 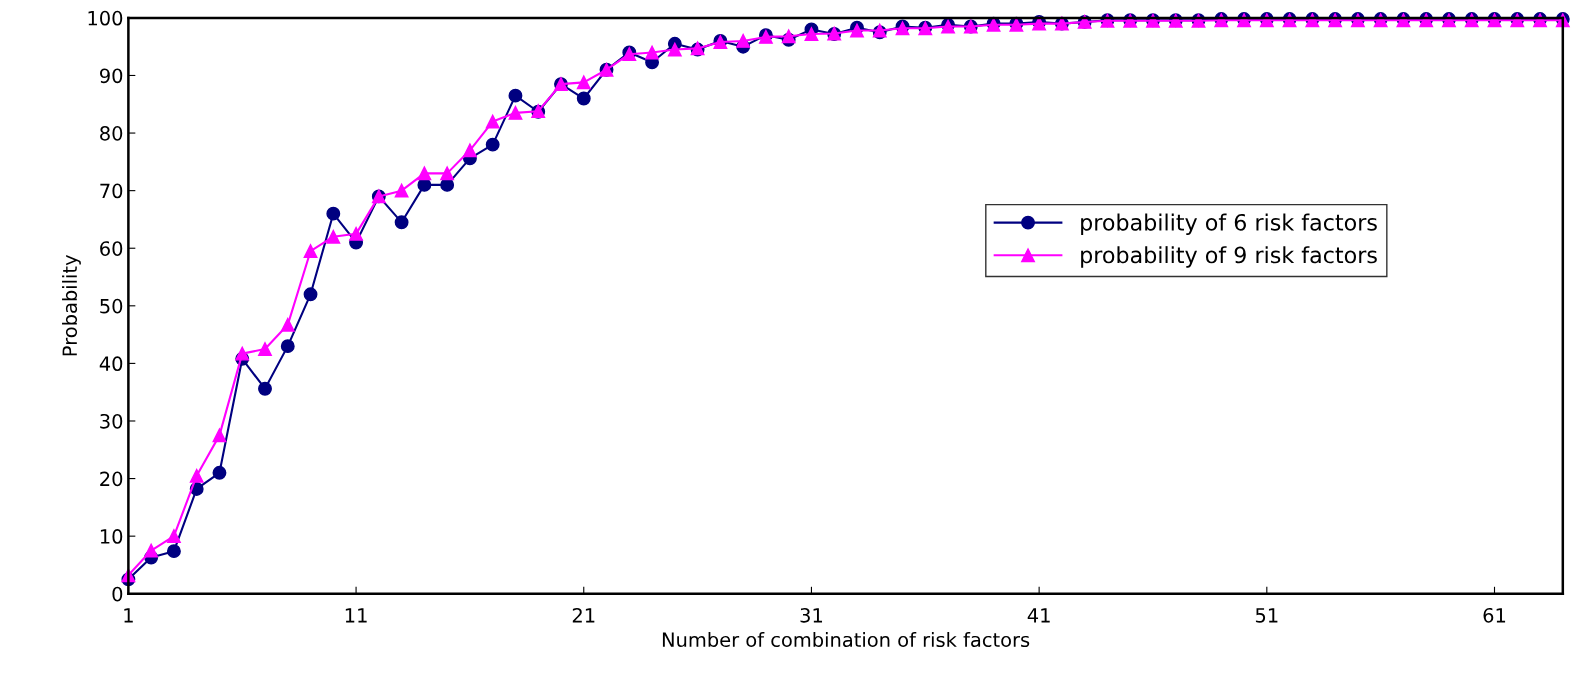 I want to click on y-axis-title: Probability, so click(x=71, y=305).